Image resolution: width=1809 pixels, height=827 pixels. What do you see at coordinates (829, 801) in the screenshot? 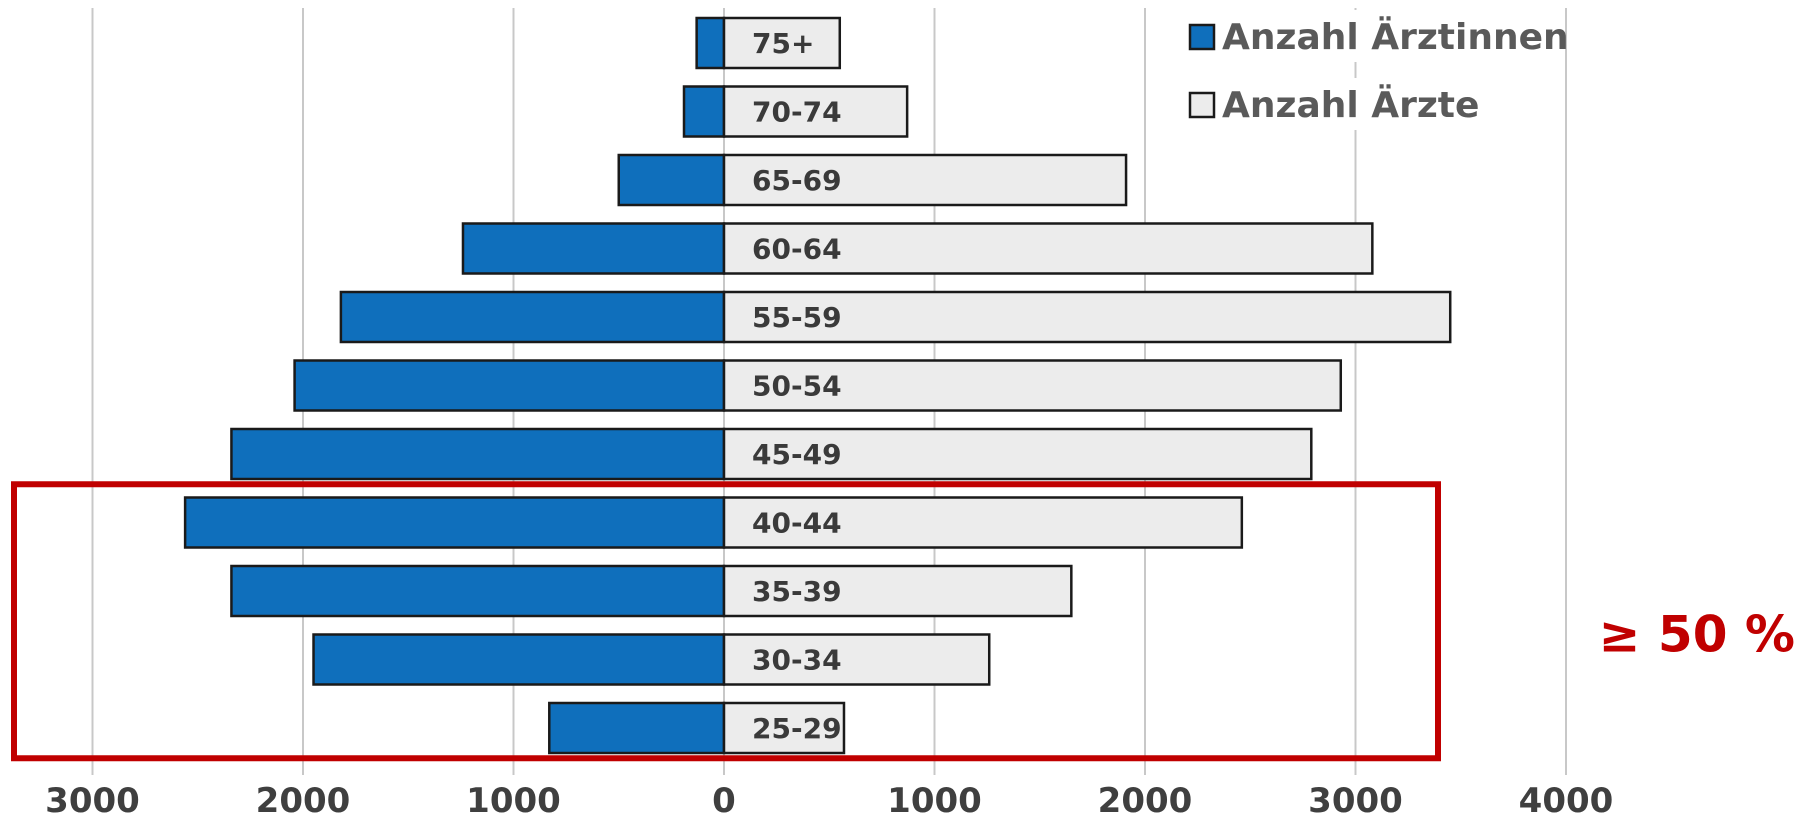
I see `x-axis-tick-labels: 3000 2000 1000 0 1000 2000 3000 4000` at bounding box center [829, 801].